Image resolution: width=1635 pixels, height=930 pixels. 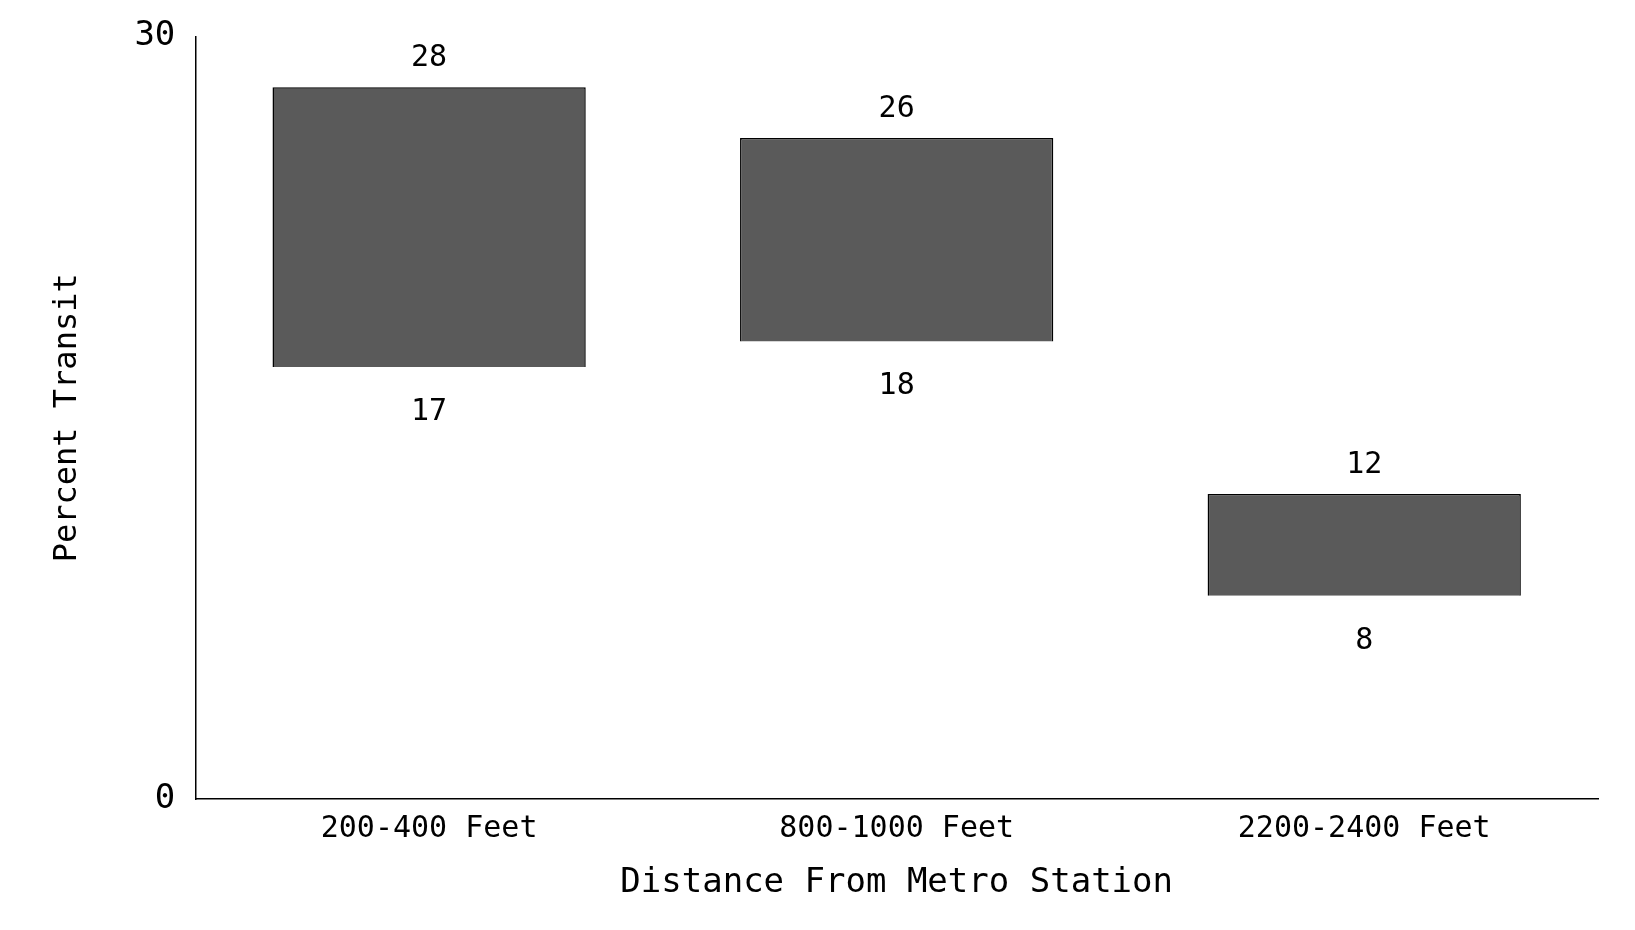 What do you see at coordinates (897, 826) in the screenshot?
I see `x-tick-label: 800-1000 Feet` at bounding box center [897, 826].